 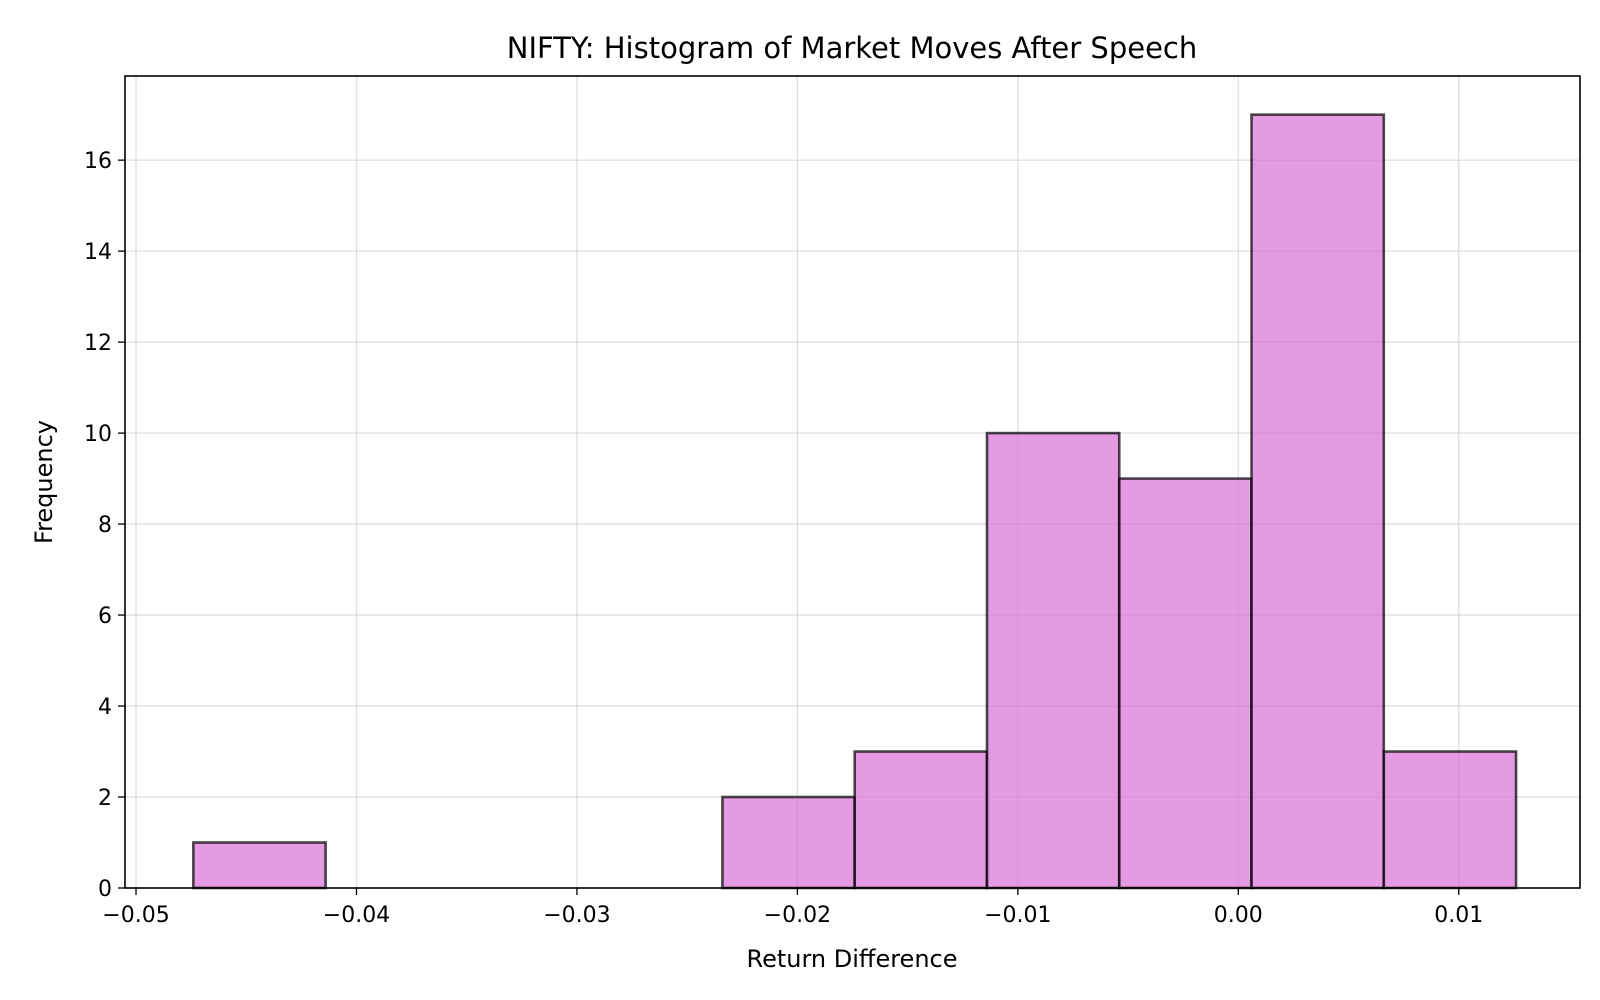 What do you see at coordinates (797, 915) in the screenshot?
I see `x-tick-label: −0.02` at bounding box center [797, 915].